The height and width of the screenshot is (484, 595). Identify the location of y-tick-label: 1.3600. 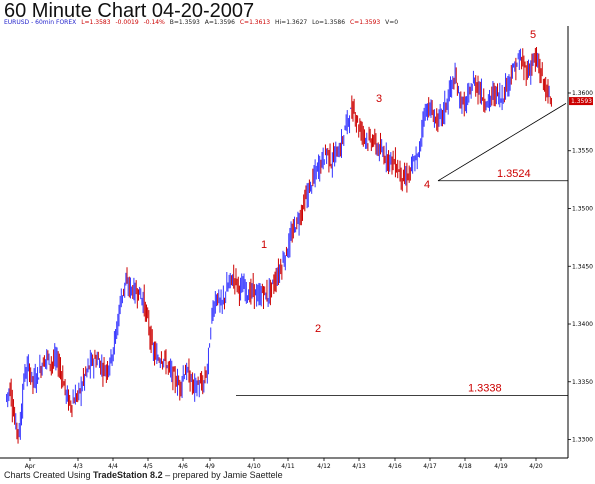
(582, 93).